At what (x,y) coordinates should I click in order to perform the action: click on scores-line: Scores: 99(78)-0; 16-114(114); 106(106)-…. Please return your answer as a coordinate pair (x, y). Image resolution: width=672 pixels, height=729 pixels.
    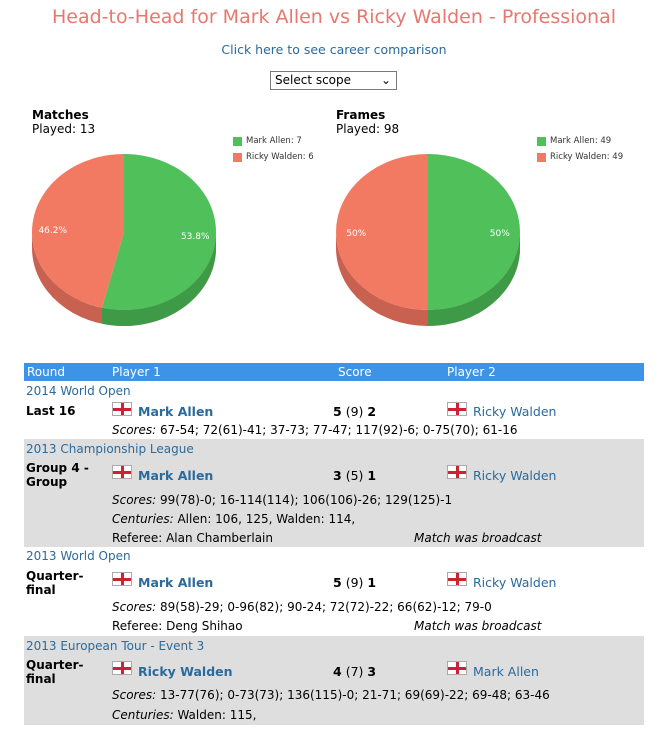
    Looking at the image, I should click on (282, 500).